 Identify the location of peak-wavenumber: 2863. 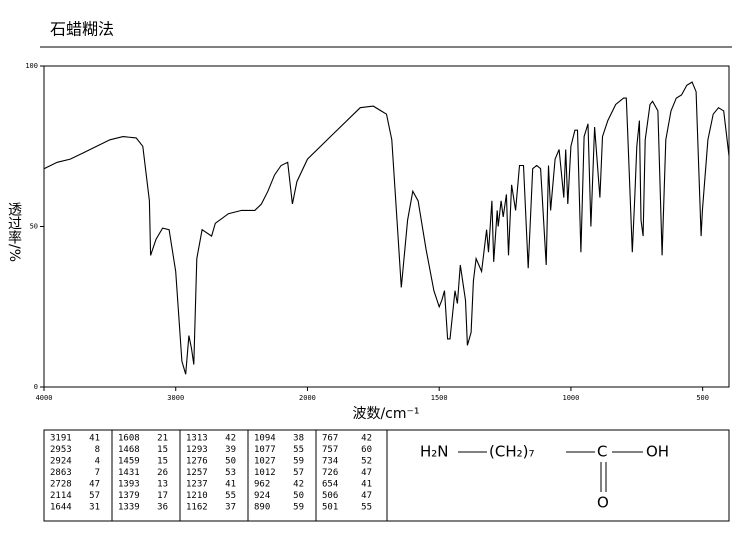
(61, 473).